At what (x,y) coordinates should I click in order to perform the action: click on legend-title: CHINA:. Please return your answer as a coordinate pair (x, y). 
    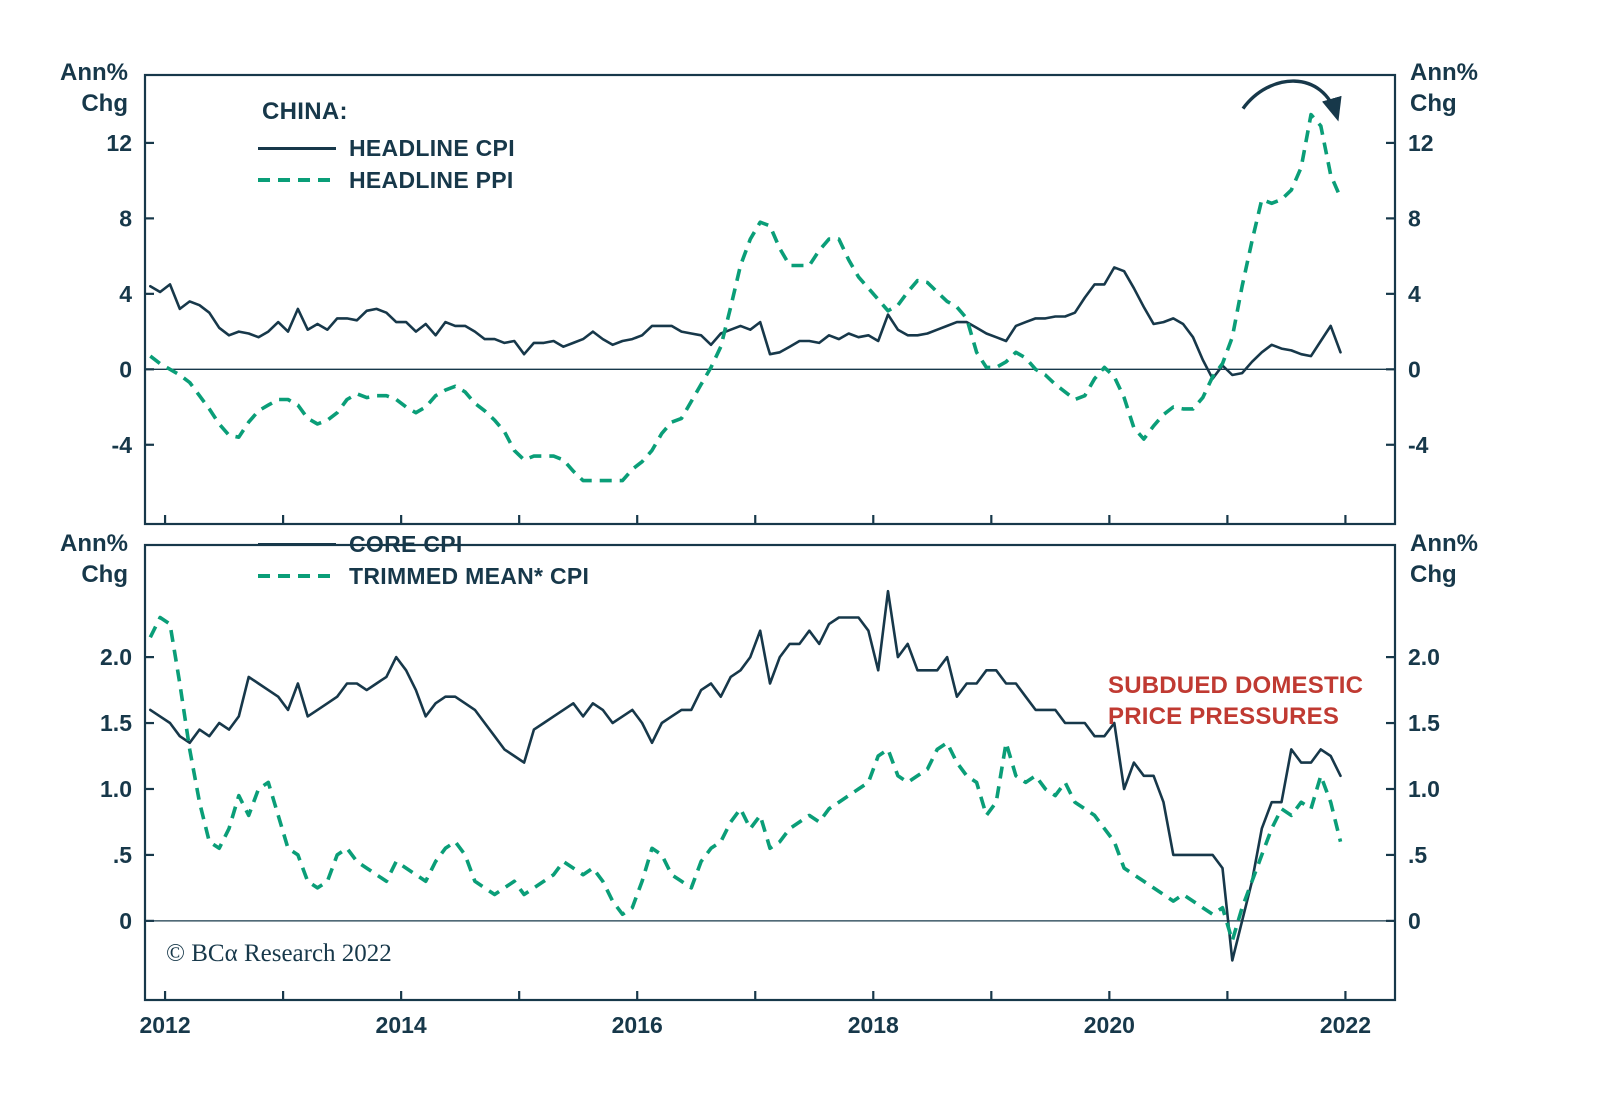
    Looking at the image, I should click on (305, 111).